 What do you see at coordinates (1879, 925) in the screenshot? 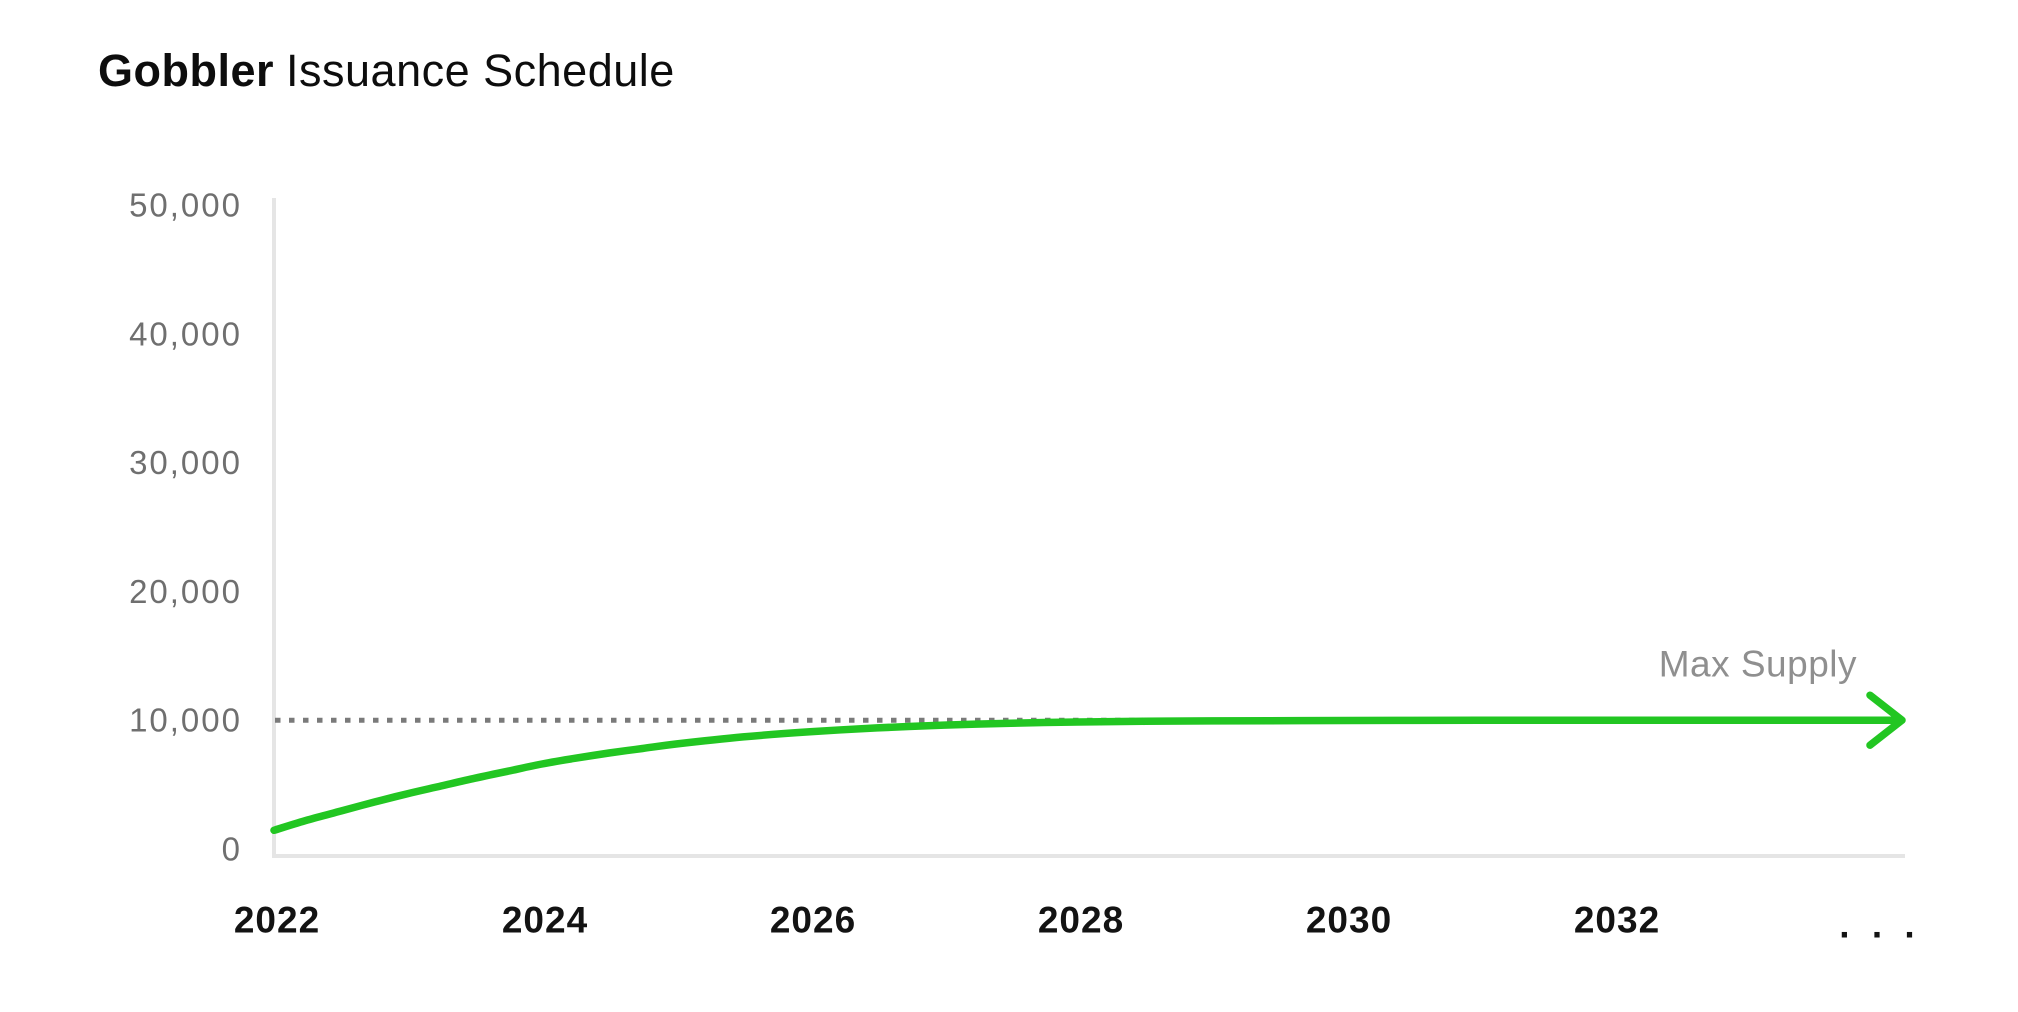
I see `x-axis-ellipsis: . . .` at bounding box center [1879, 925].